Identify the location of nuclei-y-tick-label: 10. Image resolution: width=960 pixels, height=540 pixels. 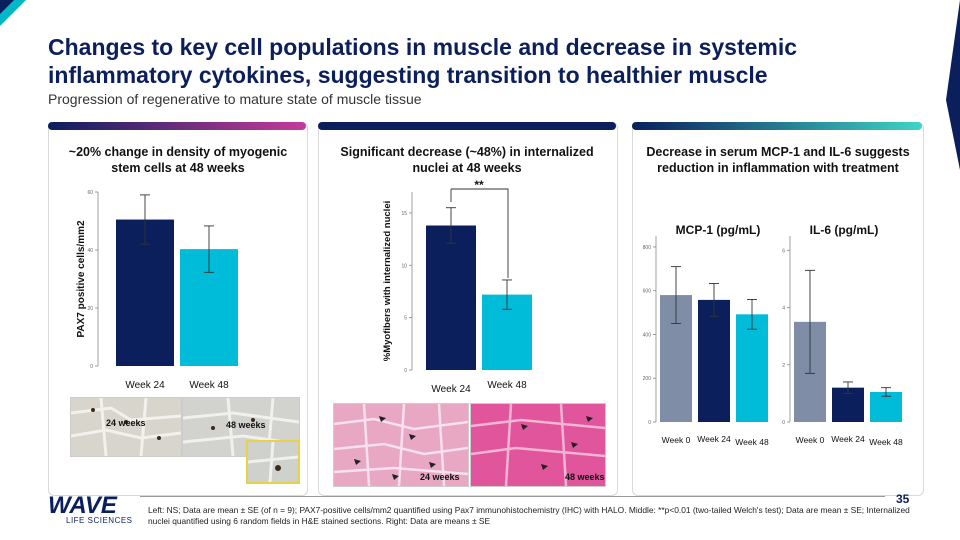
(404, 266).